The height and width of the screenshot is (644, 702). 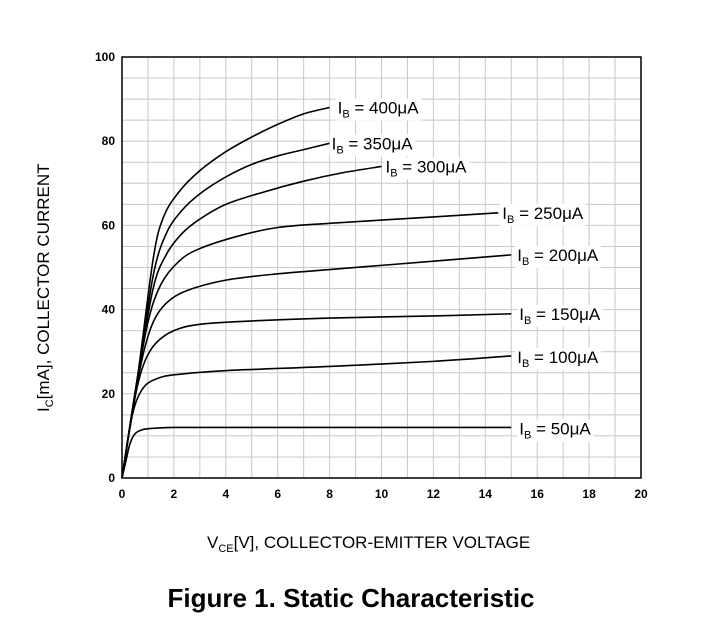 What do you see at coordinates (45, 287) in the screenshot?
I see `y-axis-label: IC[mA], COLLECTOR CURRENT` at bounding box center [45, 287].